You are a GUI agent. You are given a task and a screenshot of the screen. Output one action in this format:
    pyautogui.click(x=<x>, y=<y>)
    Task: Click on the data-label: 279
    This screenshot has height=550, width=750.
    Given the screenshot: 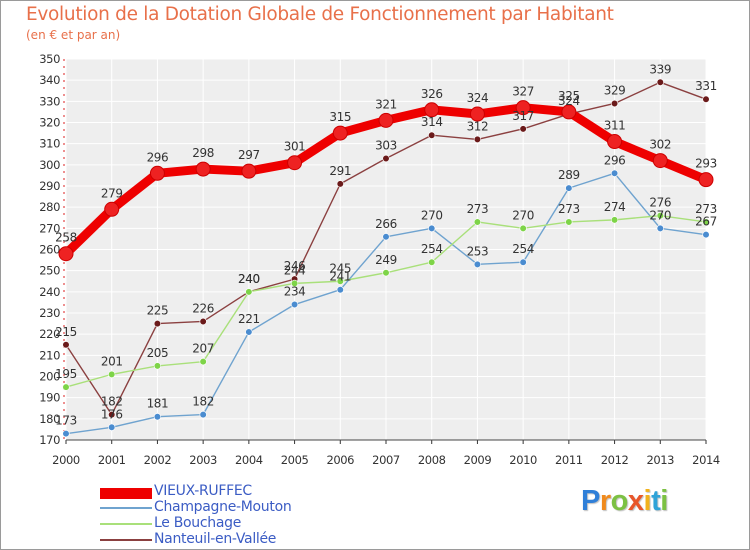 What is the action you would take?
    pyautogui.click(x=112, y=193)
    